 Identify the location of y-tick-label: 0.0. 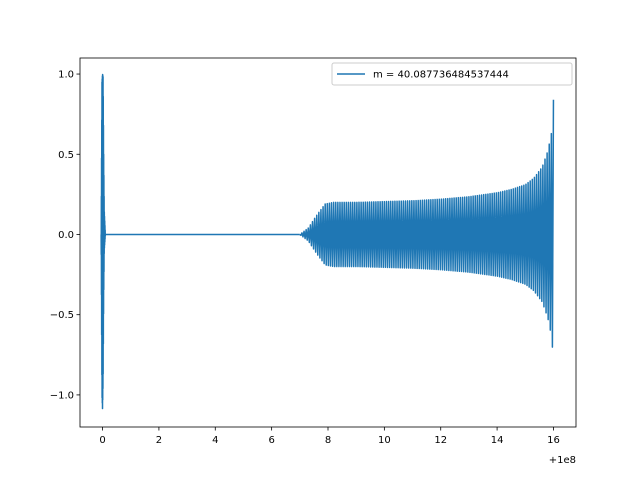
(66, 235).